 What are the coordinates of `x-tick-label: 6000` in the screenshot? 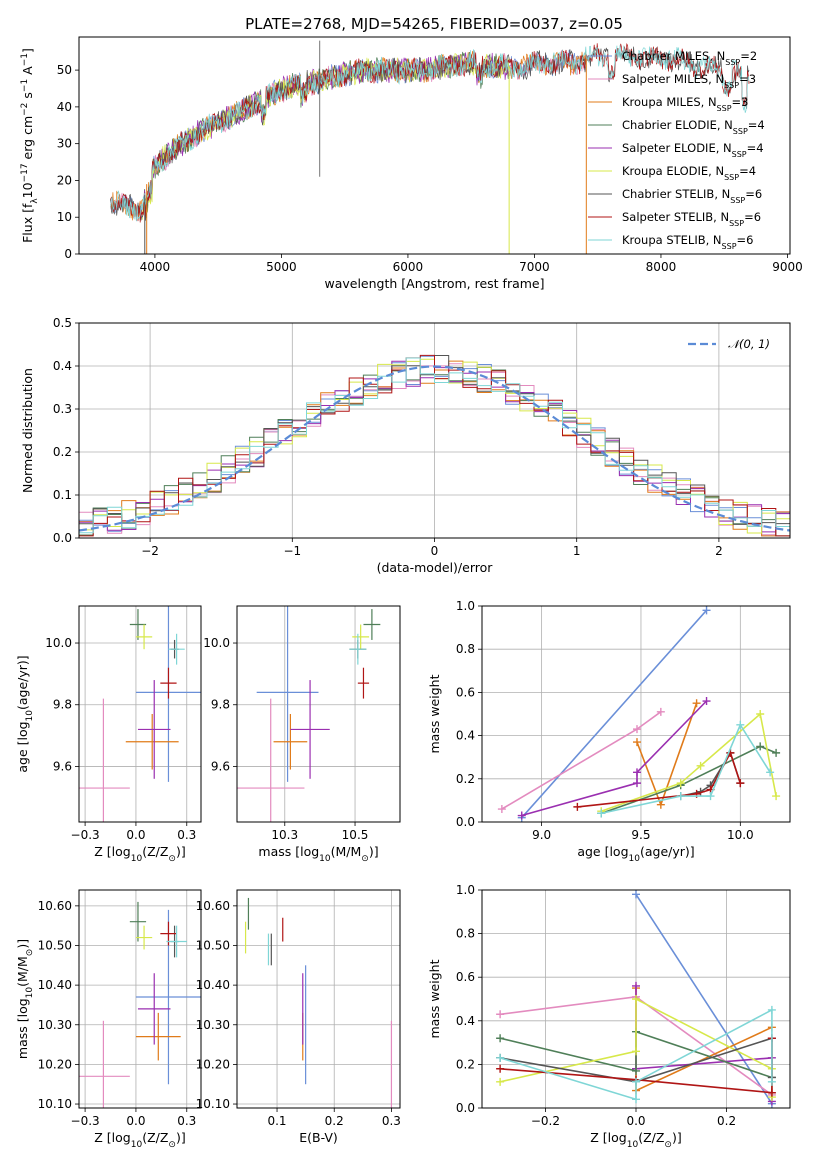 It's located at (408, 267).